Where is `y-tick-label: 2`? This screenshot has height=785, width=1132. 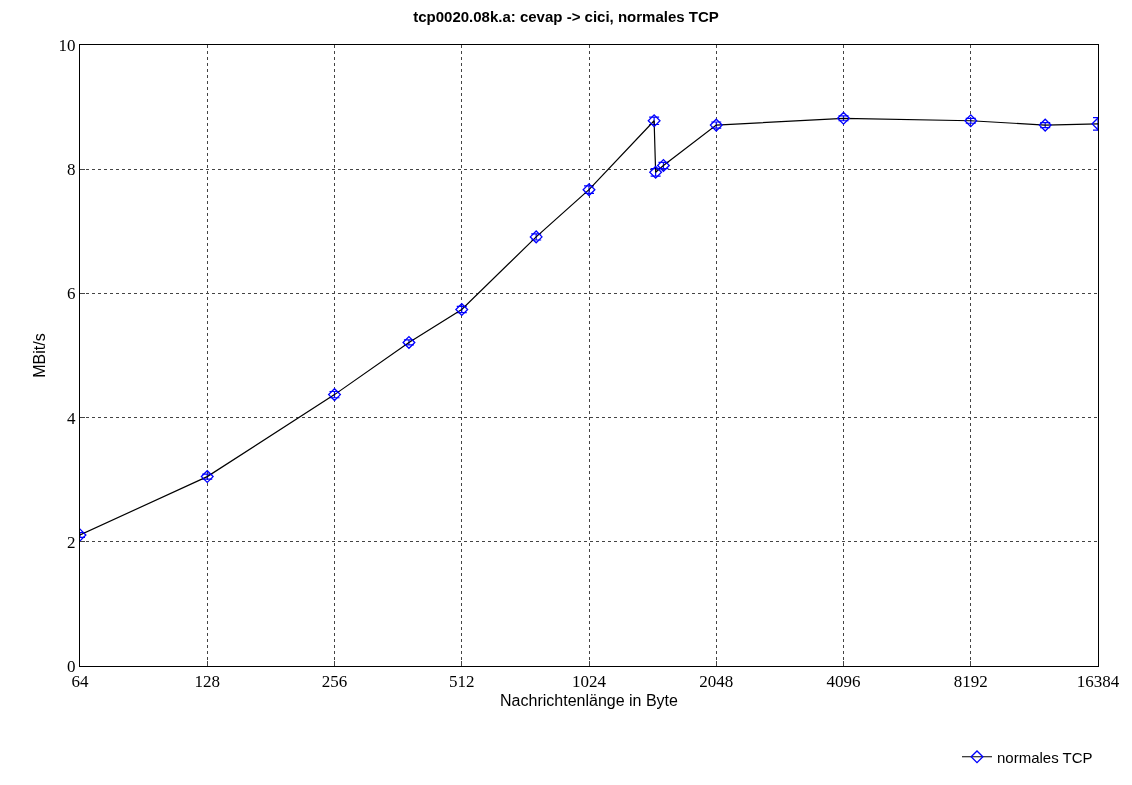 y-tick-label: 2 is located at coordinates (71, 542).